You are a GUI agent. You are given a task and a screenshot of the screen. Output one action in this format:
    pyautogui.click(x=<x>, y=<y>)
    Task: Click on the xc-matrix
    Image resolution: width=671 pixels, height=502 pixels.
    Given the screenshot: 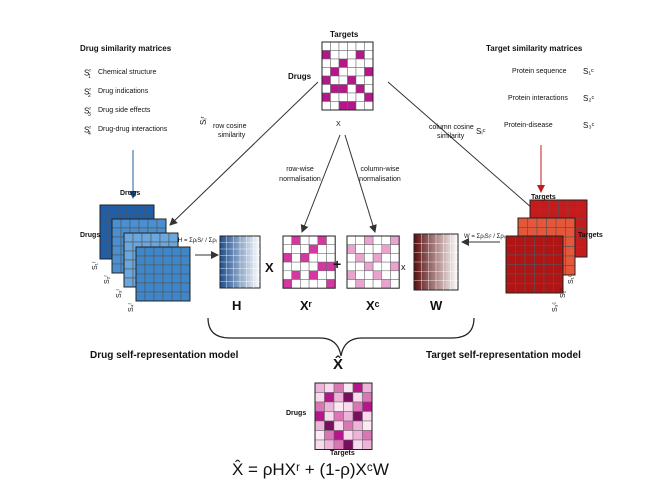 What is the action you would take?
    pyautogui.click(x=373, y=262)
    